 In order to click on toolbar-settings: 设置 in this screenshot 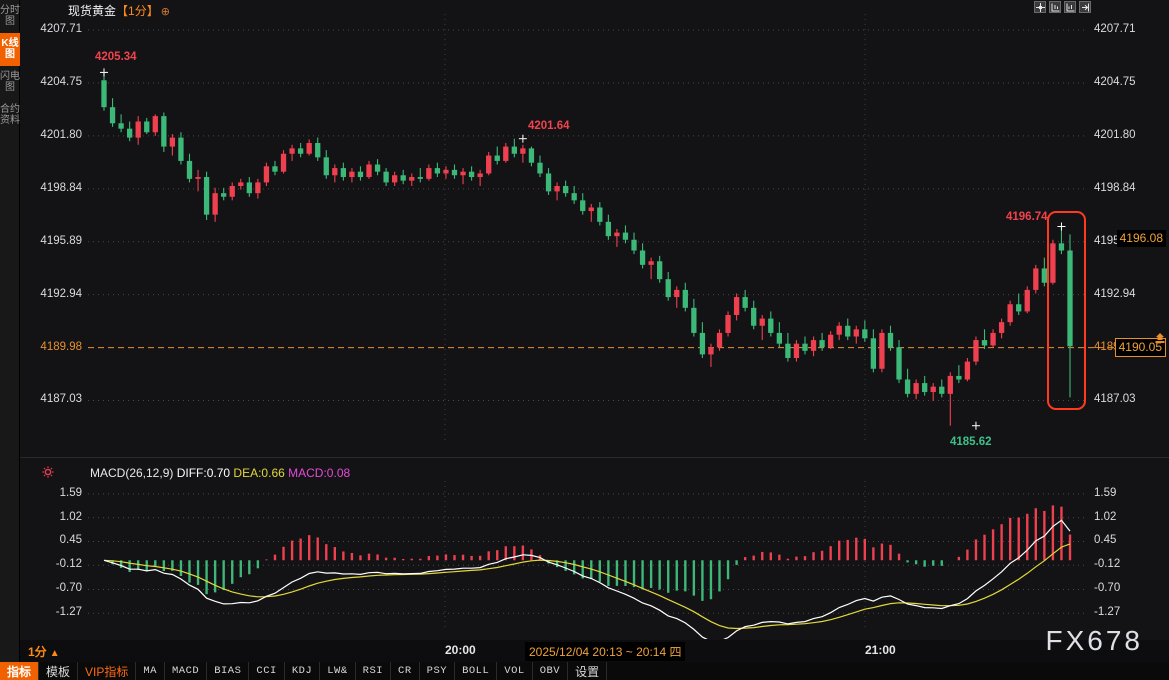, I will do `click(588, 671)`.